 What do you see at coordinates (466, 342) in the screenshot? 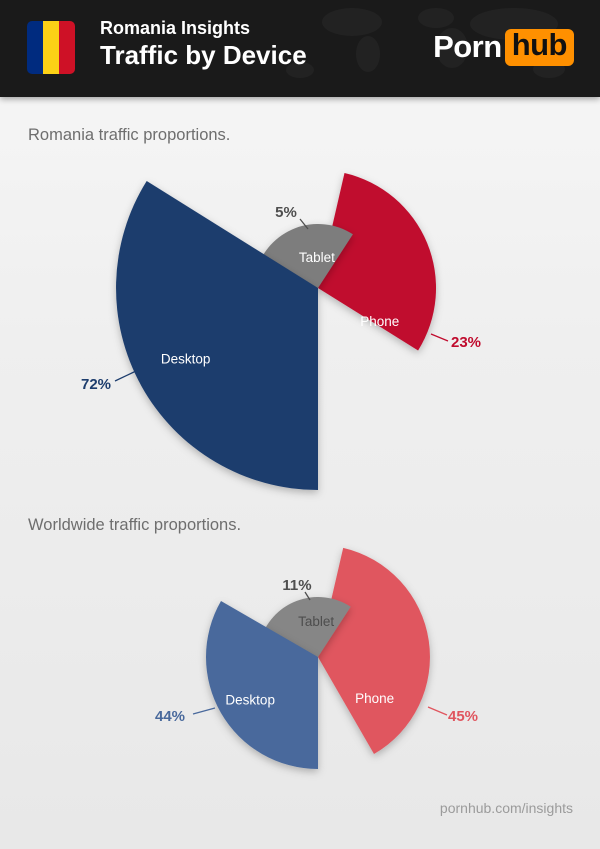
I see `pct-label-phone: 23%` at bounding box center [466, 342].